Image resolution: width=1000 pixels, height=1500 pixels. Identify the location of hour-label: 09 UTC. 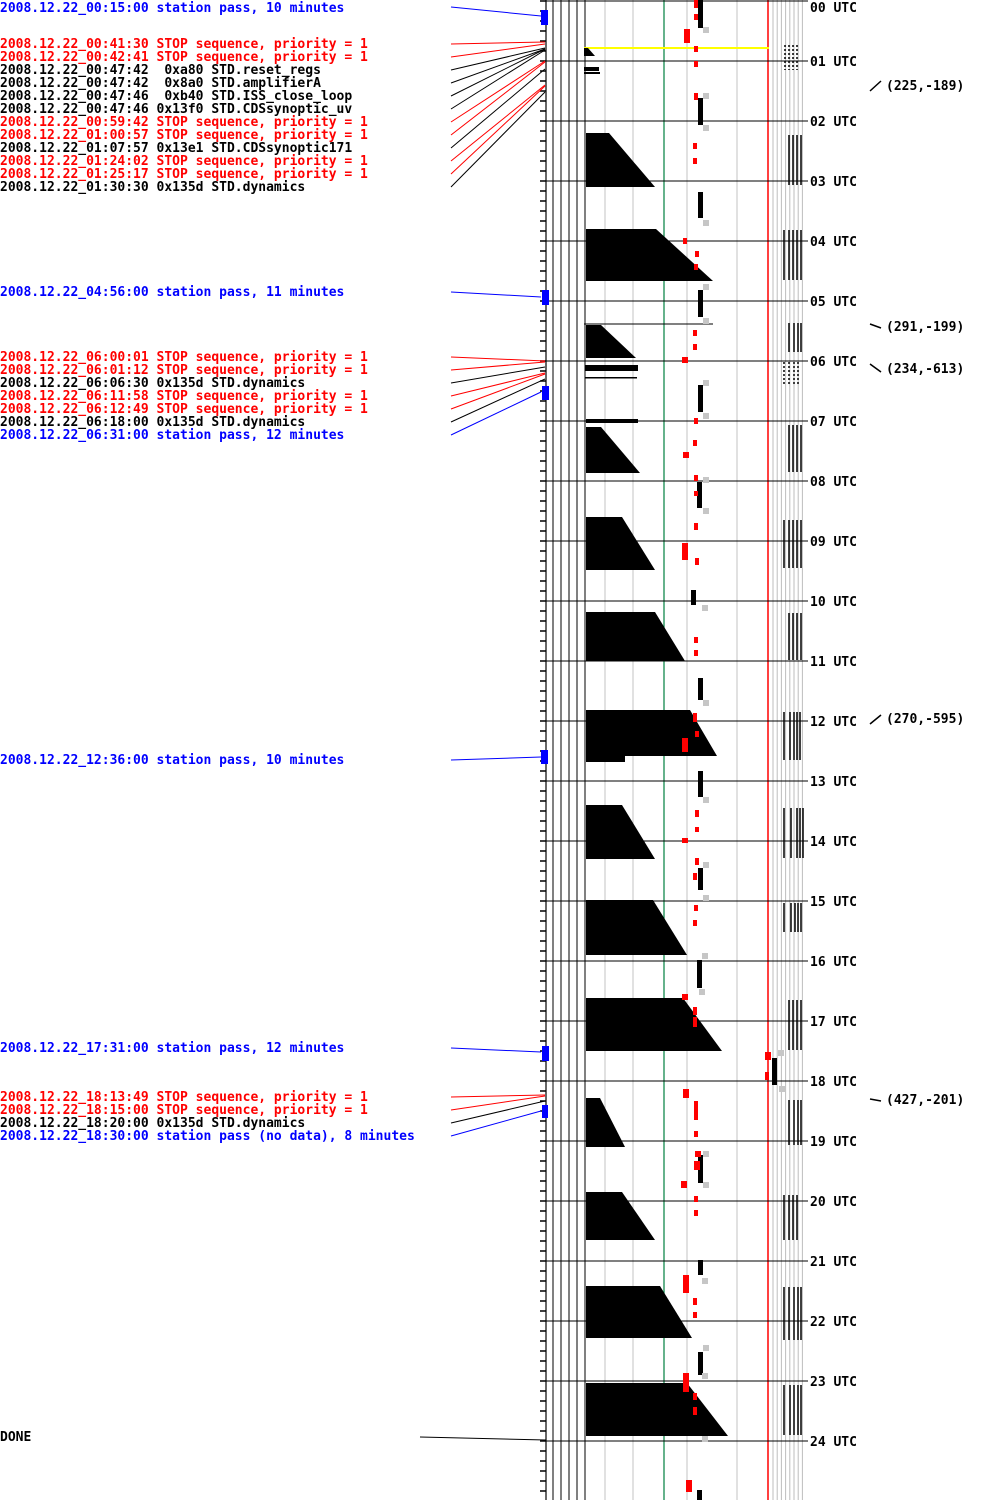
(833, 542).